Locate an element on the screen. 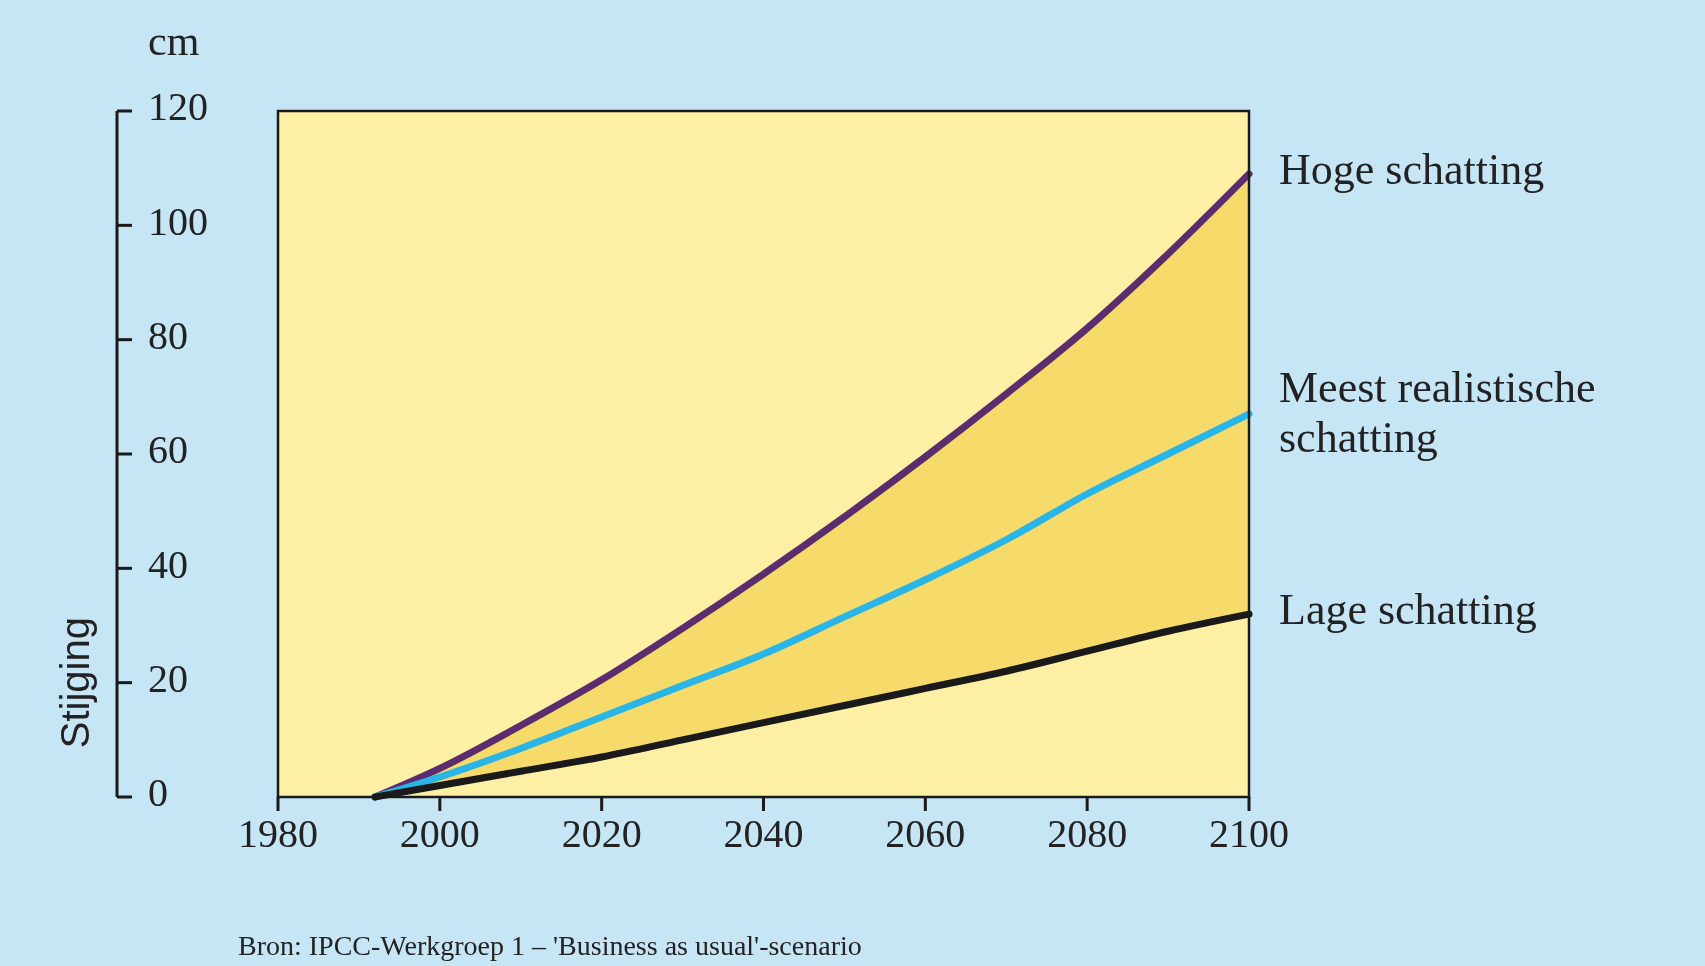 This screenshot has height=966, width=1705. x-tick-label: 2060 is located at coordinates (925, 833).